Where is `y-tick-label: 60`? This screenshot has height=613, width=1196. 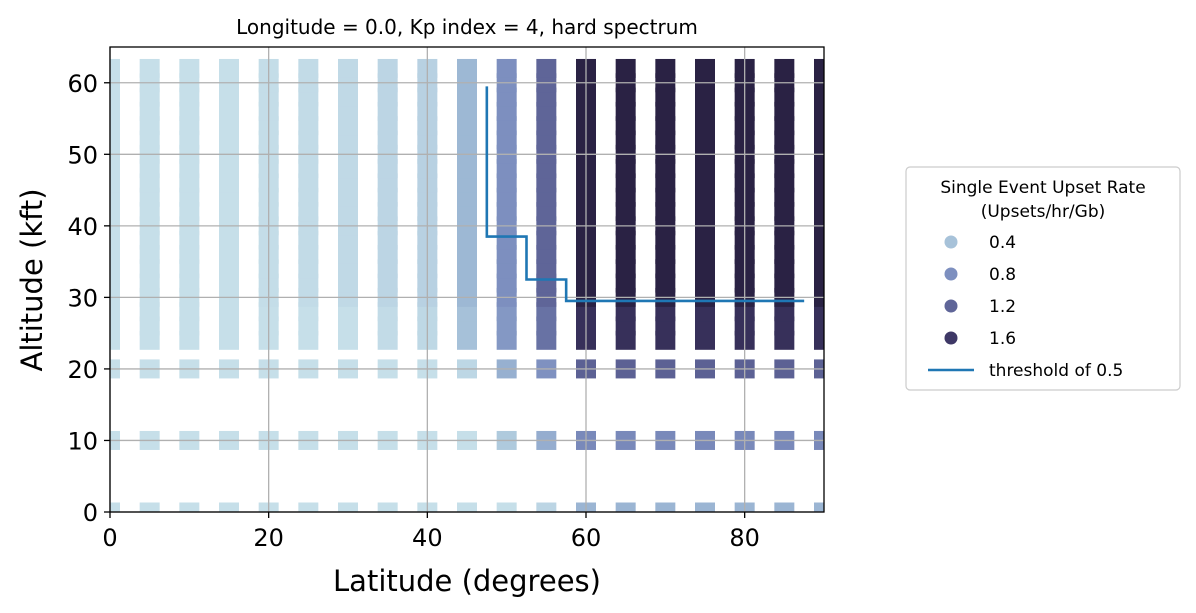 y-tick-label: 60 is located at coordinates (82, 84).